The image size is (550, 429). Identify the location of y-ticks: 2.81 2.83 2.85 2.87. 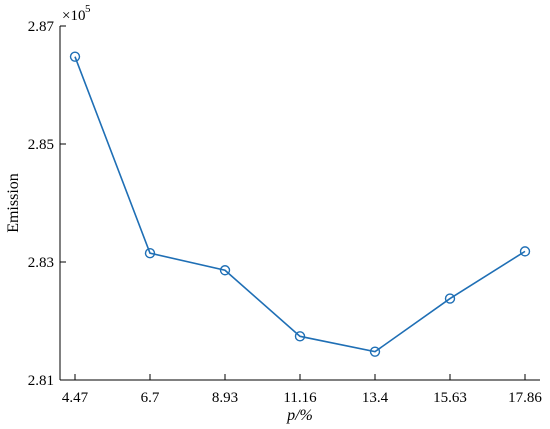
(47, 204).